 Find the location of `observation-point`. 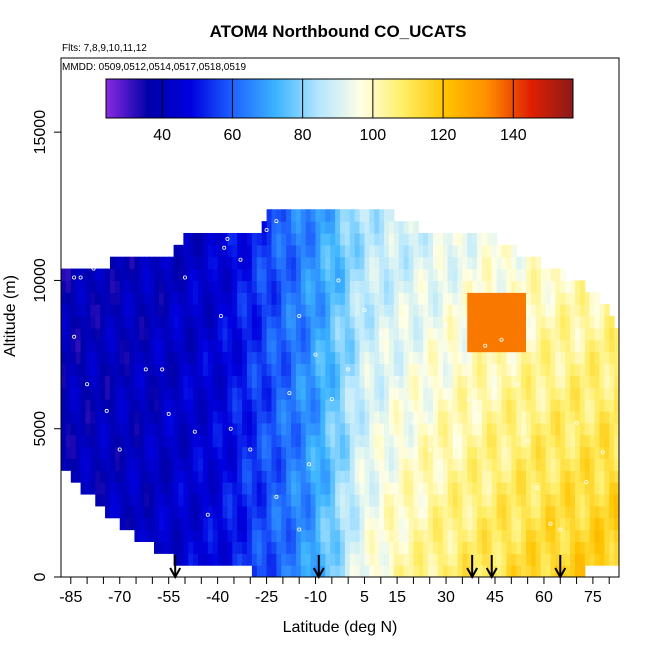

observation-point is located at coordinates (74, 336).